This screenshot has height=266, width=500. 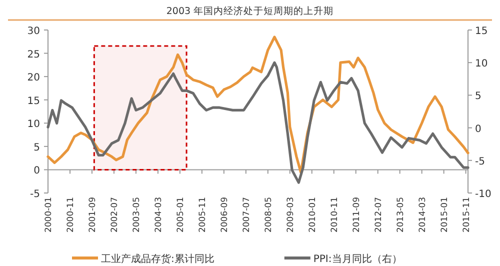 I want to click on y2-tick-label: 5, so click(x=478, y=96).